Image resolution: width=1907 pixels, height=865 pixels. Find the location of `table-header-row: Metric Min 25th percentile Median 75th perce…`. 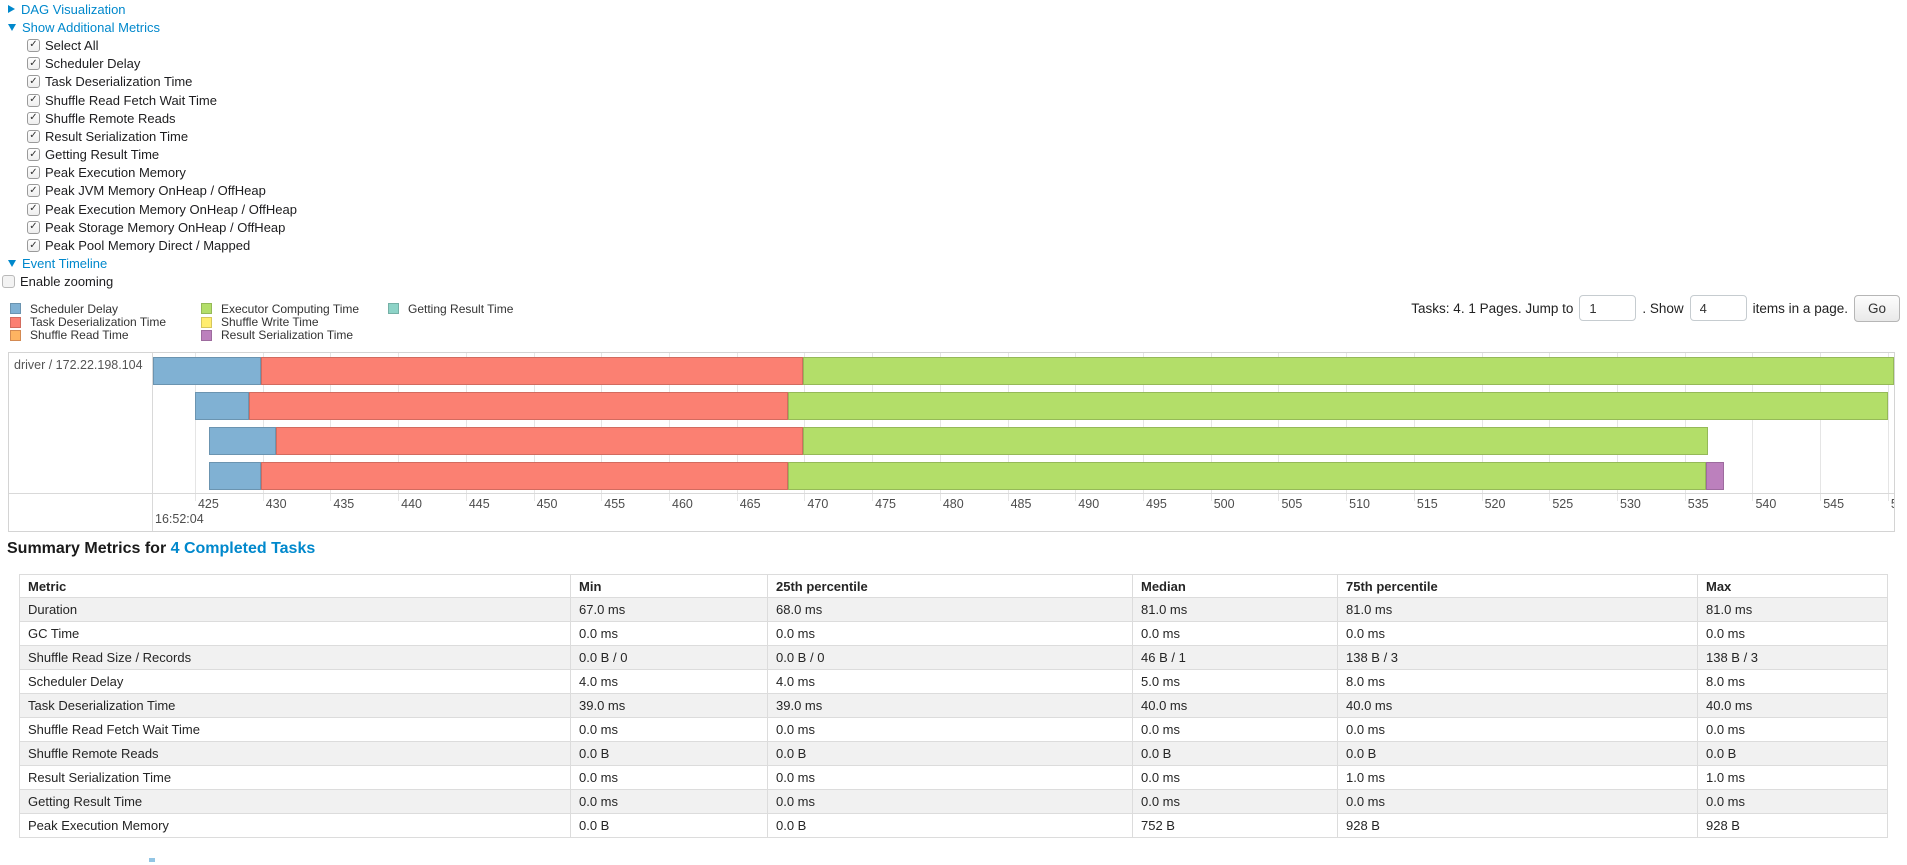

table-header-row: Metric Min 25th percentile Median 75th perce… is located at coordinates (953, 586).